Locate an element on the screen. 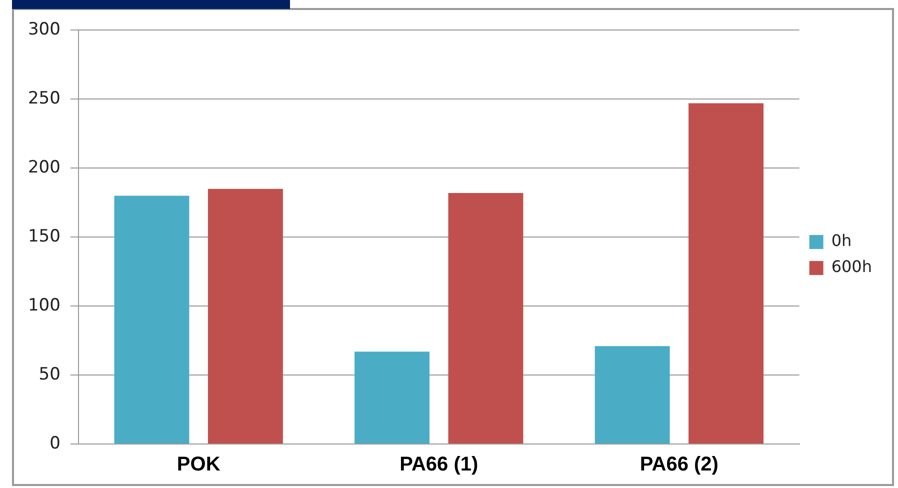 This screenshot has height=488, width=898. y-tick-label: 150 is located at coordinates (44, 236).